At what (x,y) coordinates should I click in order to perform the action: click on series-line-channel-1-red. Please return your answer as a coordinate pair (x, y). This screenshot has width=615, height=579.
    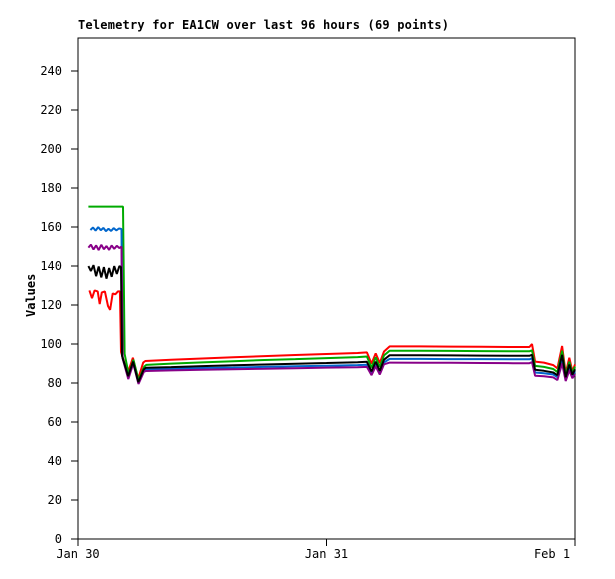
    Looking at the image, I should click on (332, 334).